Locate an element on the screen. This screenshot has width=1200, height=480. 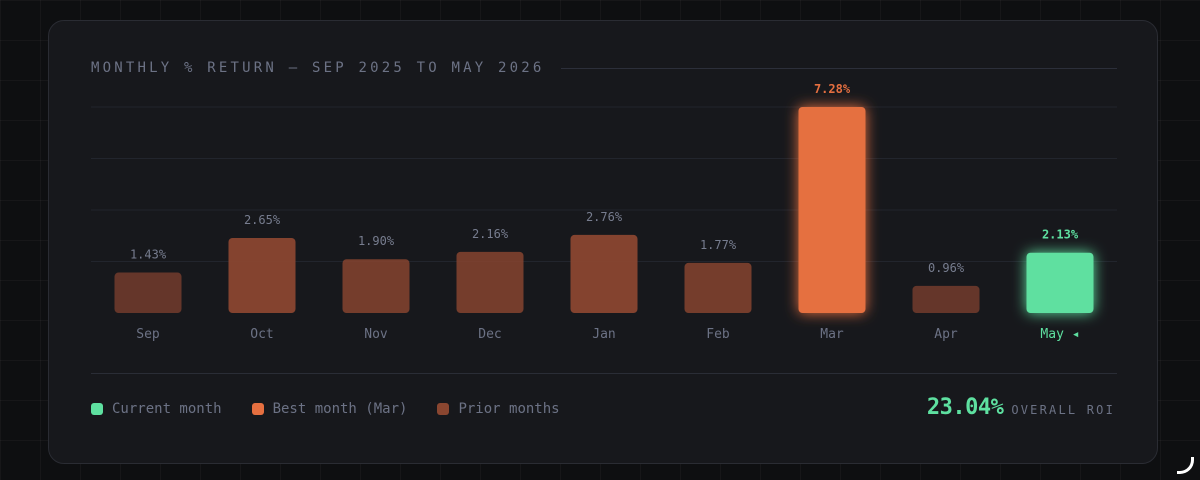
legend-swatch-prior is located at coordinates (443, 409).